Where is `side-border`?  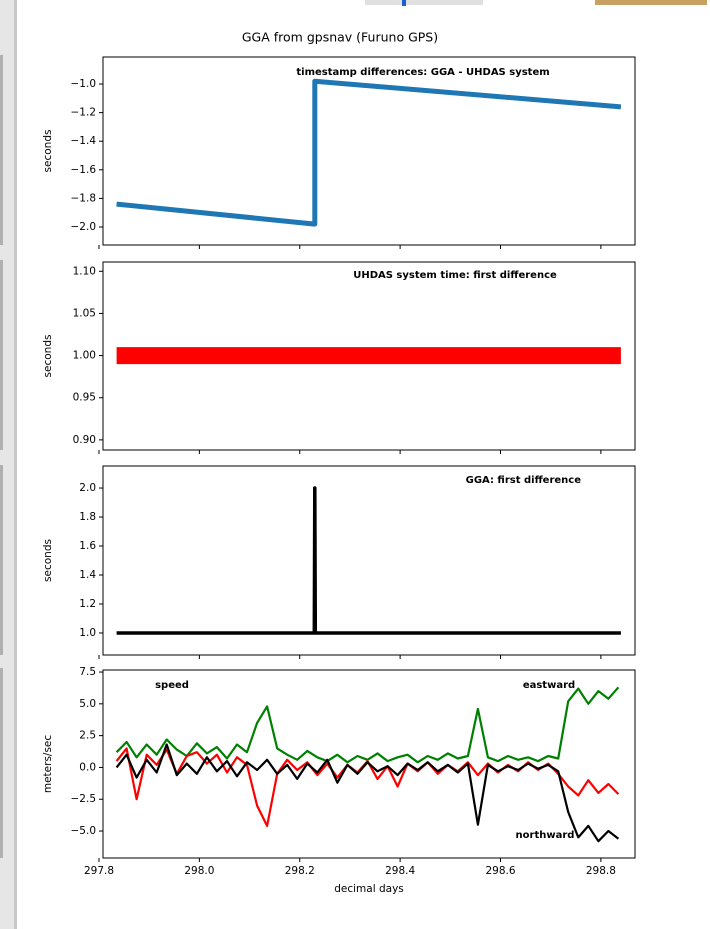
side-border is located at coordinates (15, 464).